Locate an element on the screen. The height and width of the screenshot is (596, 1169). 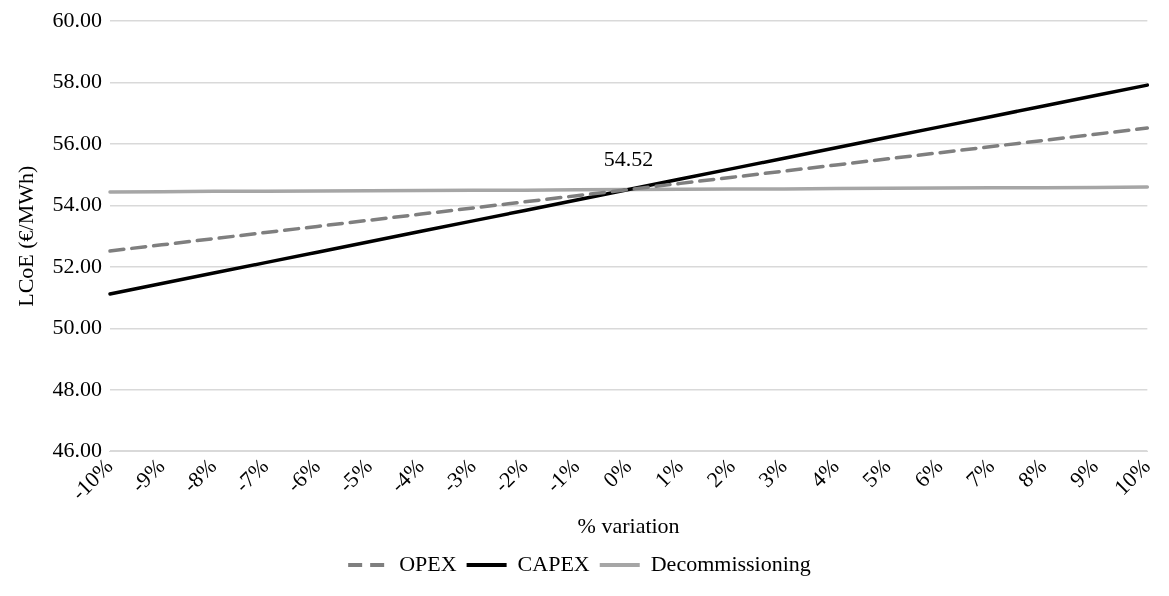
x-tick-label: 4% is located at coordinates (824, 472).